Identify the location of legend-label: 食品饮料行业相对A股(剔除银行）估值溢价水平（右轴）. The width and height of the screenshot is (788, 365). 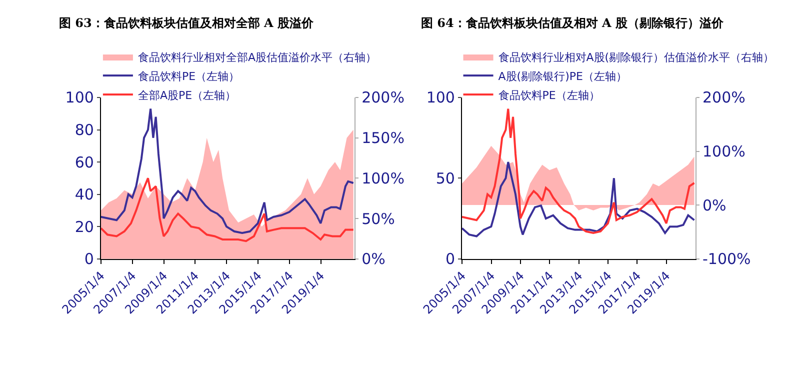
(636, 57).